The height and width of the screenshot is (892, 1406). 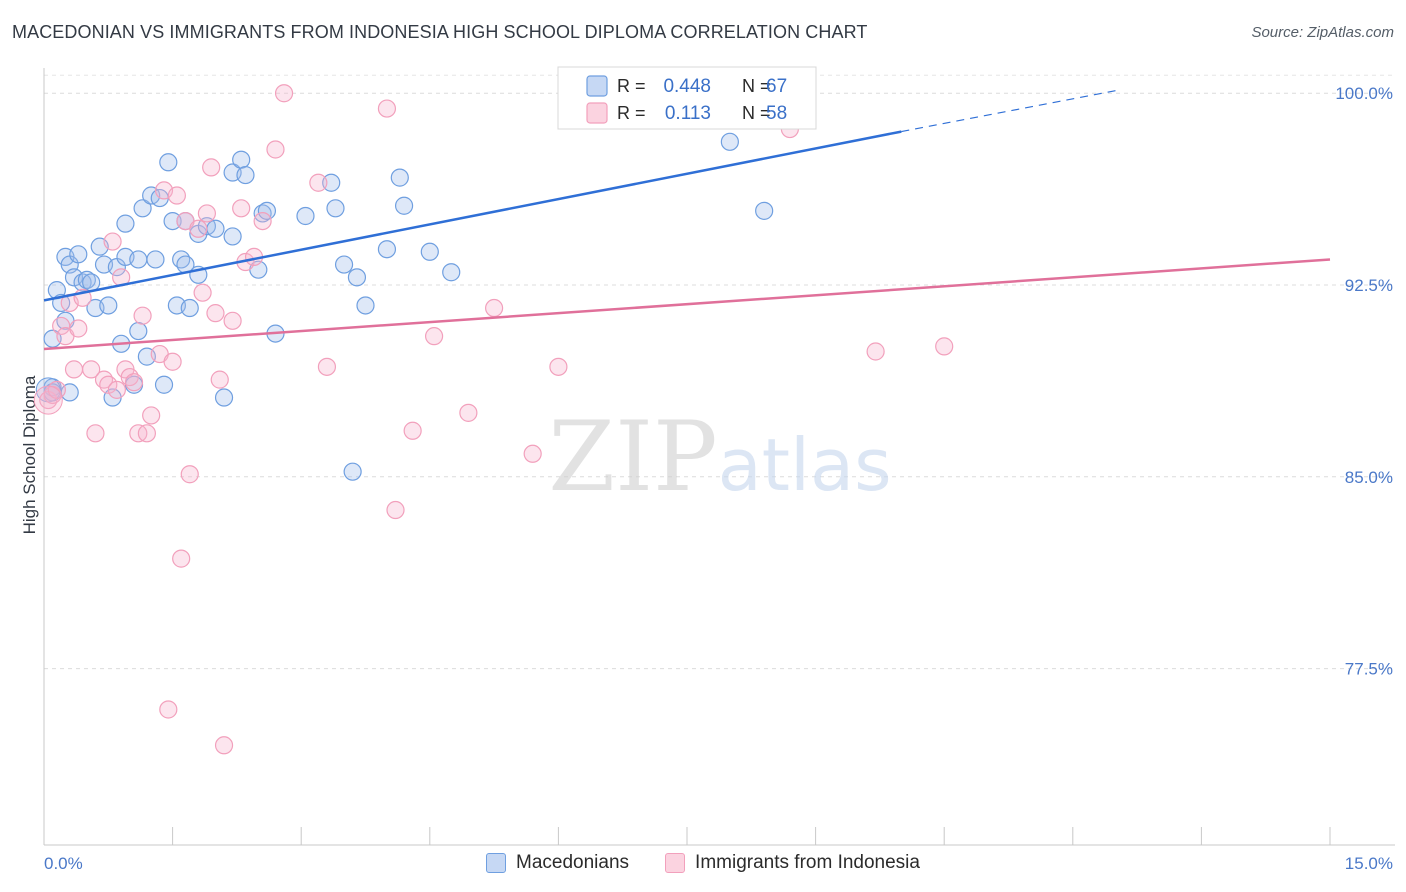 I want to click on legend-label-macedonians: Macedonians, so click(x=573, y=862).